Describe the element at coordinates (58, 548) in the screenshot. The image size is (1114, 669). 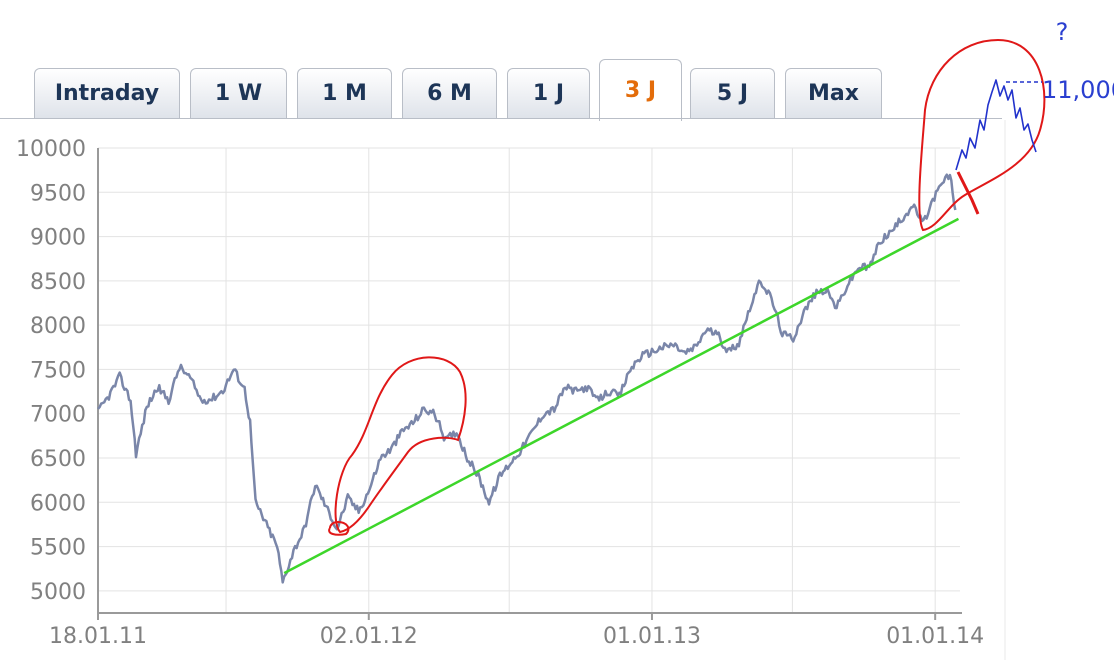
I see `y-tick-label: 5500` at that location.